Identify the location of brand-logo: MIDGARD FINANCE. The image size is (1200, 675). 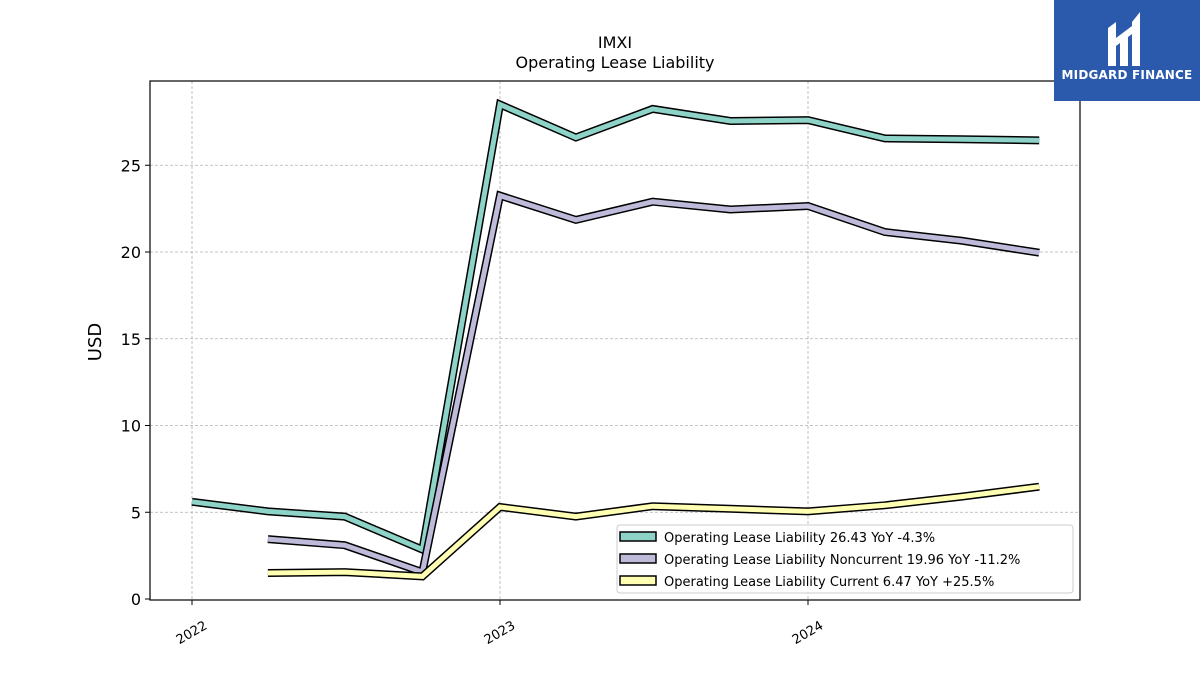
(1127, 50).